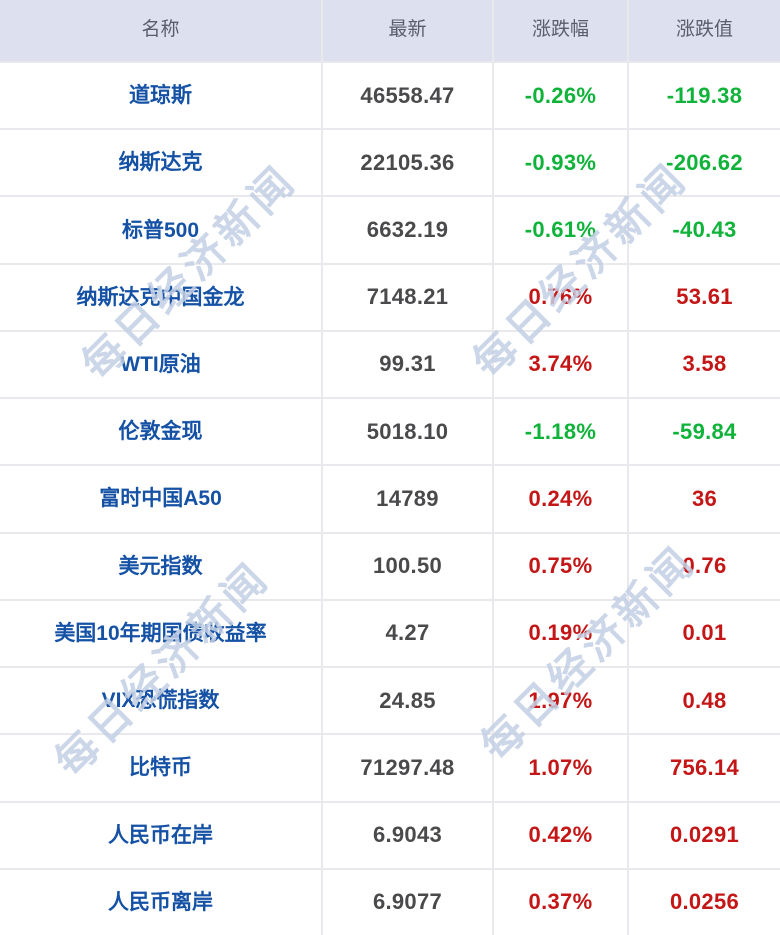  I want to click on header-cell-change-value: 涨跌值, so click(704, 30).